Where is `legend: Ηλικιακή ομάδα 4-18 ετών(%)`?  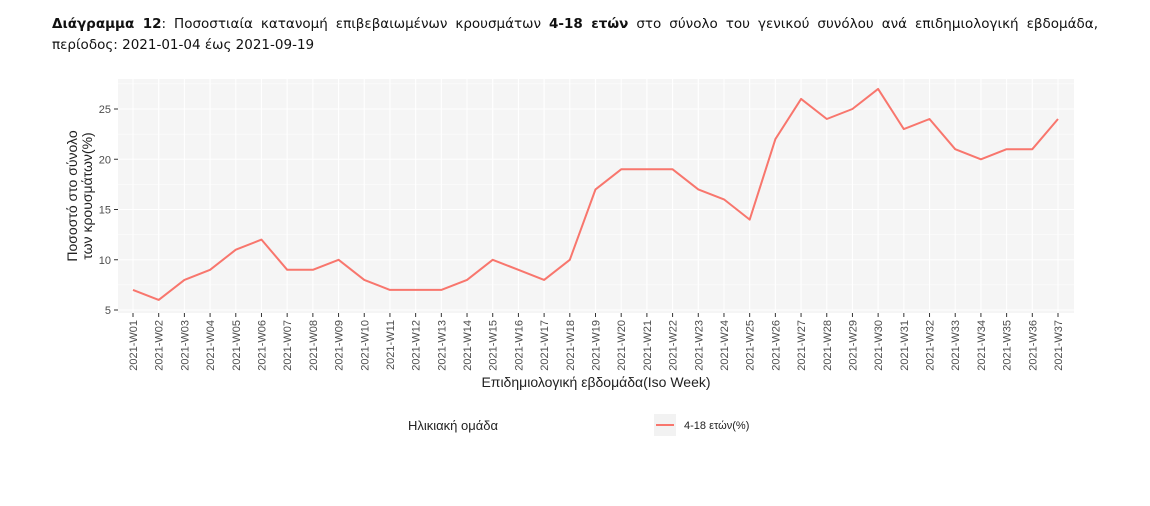 legend: Ηλικιακή ομάδα 4-18 ετών(%) is located at coordinates (578, 425).